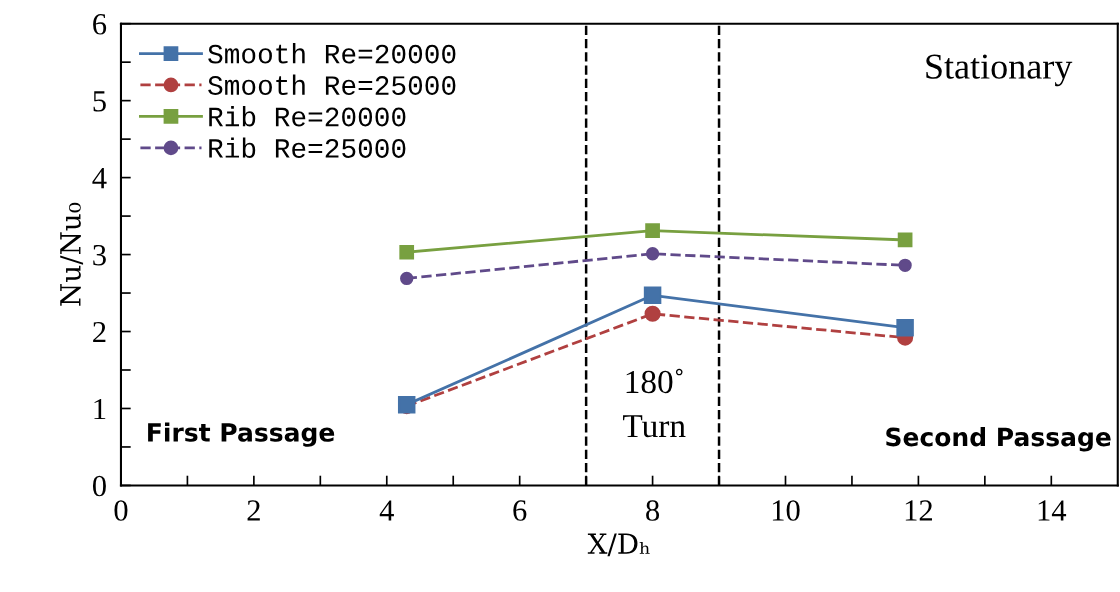  Describe the element at coordinates (100, 24) in the screenshot. I see `y-tick-label: 6` at that location.